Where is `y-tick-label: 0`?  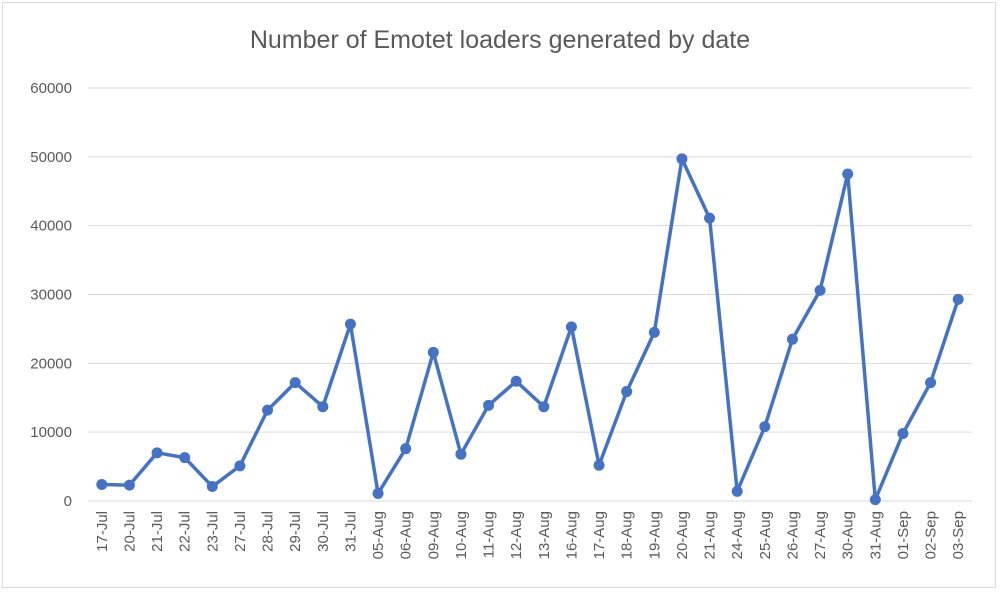
y-tick-label: 0 is located at coordinates (68, 501).